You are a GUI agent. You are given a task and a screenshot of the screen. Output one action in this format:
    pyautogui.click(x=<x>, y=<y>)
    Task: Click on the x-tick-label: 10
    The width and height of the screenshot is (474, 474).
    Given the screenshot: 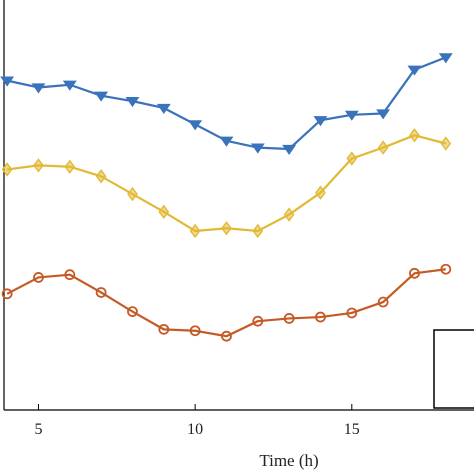 What is the action you would take?
    pyautogui.click(x=195, y=429)
    